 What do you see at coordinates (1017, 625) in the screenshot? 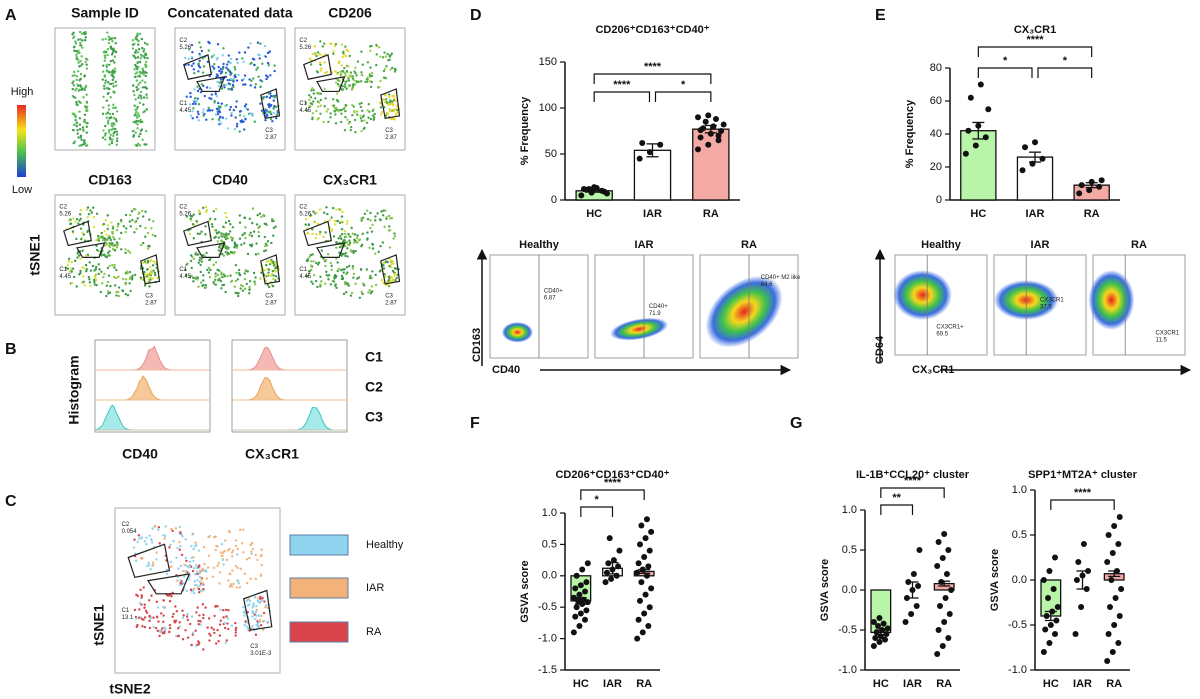
I see `y-tick-label: -0.5` at bounding box center [1017, 625].